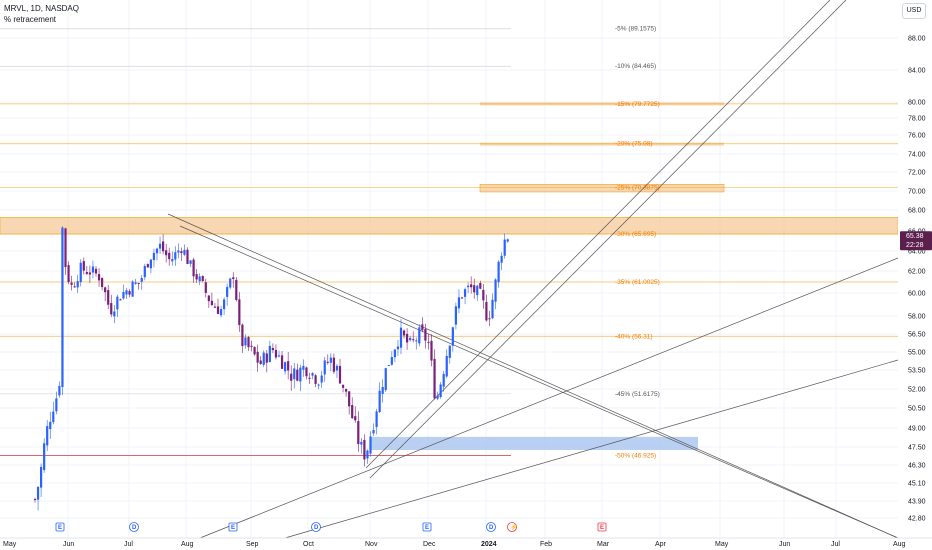 The image size is (932, 550). I want to click on price-axis-label: 43.90, so click(917, 502).